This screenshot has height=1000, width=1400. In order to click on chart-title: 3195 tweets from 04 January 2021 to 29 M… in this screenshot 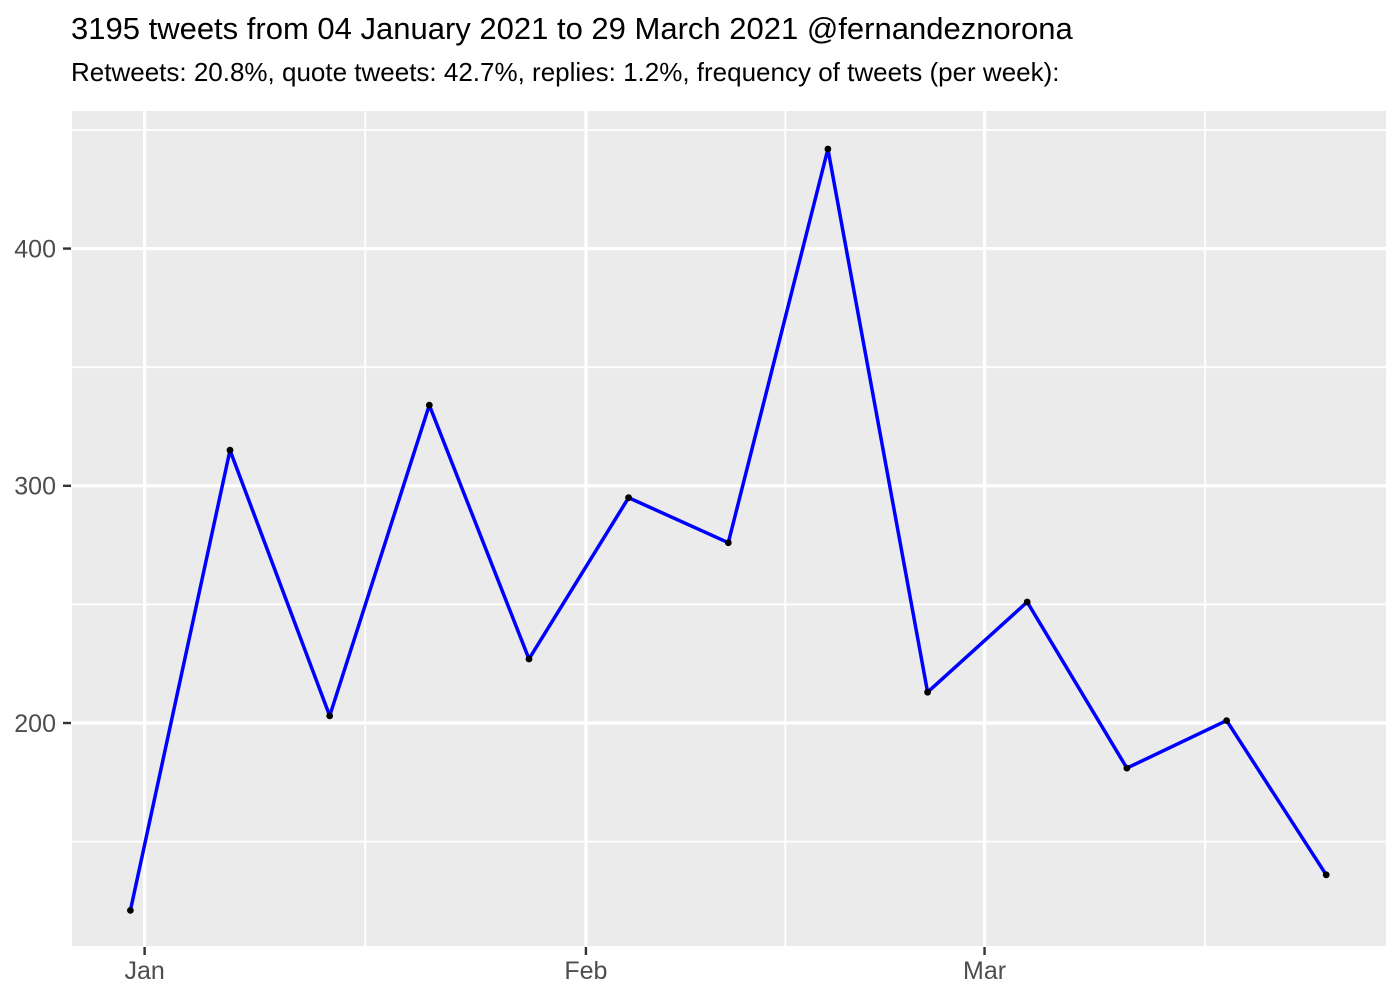, I will do `click(572, 28)`.